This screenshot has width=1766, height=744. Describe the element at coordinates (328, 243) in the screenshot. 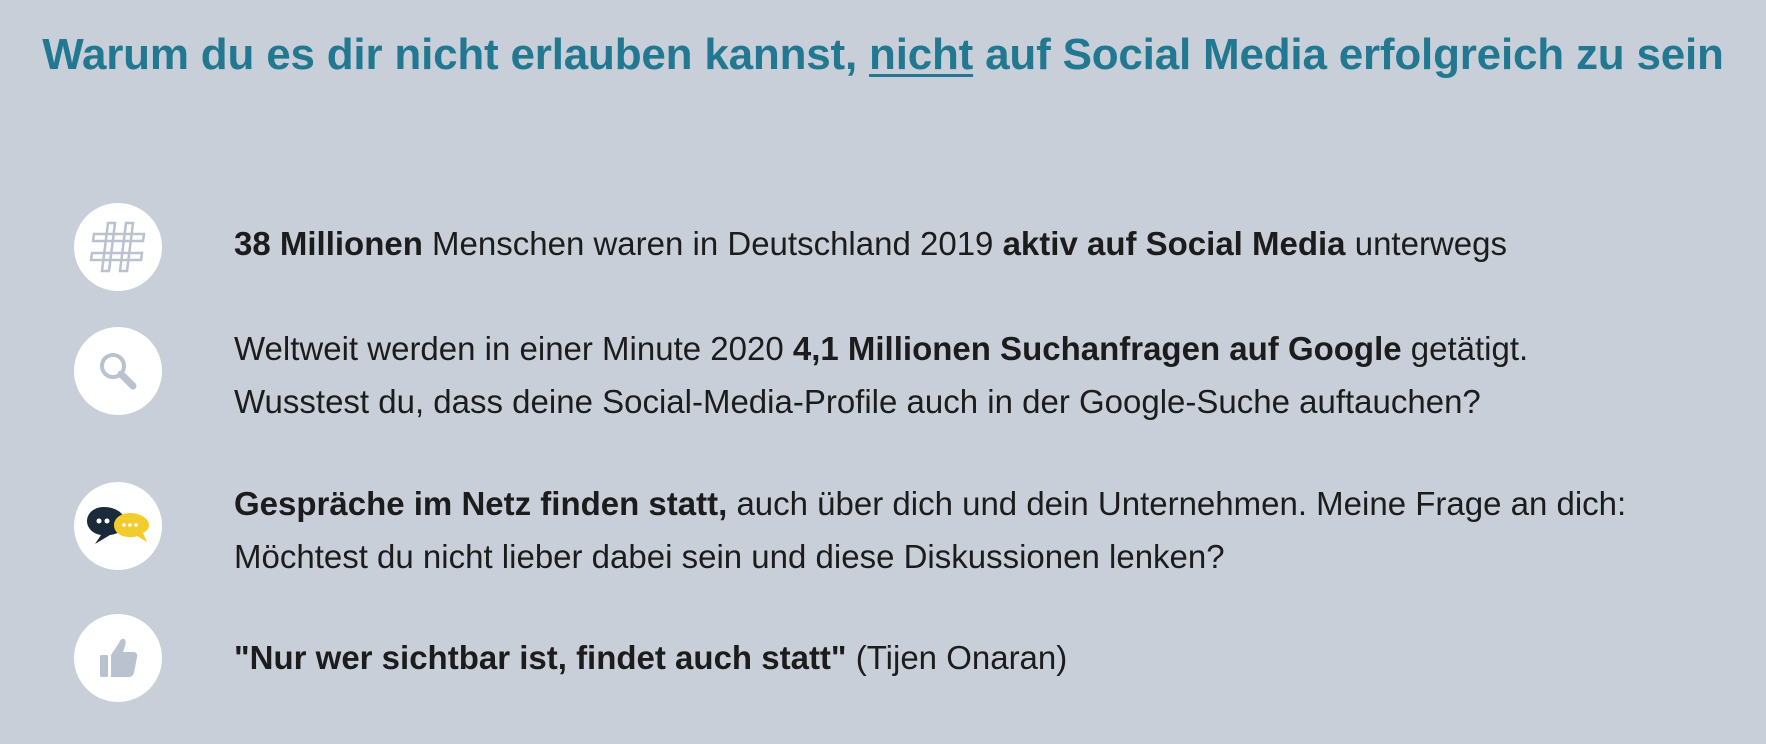

I see `text-run: 38 Millionen` at that location.